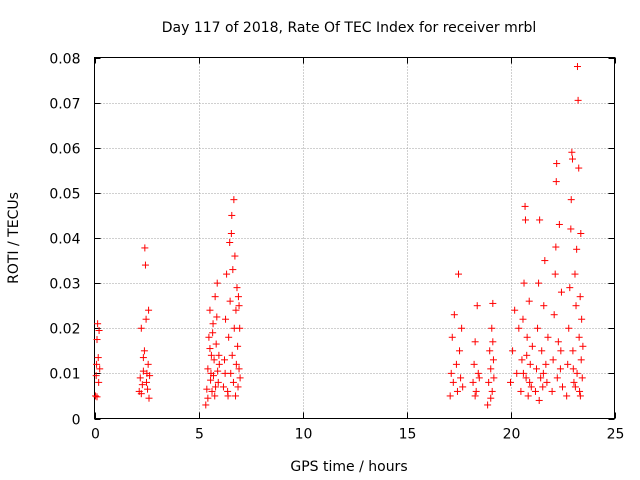 The image size is (640, 480). I want to click on x-tick-label: 5, so click(199, 435).